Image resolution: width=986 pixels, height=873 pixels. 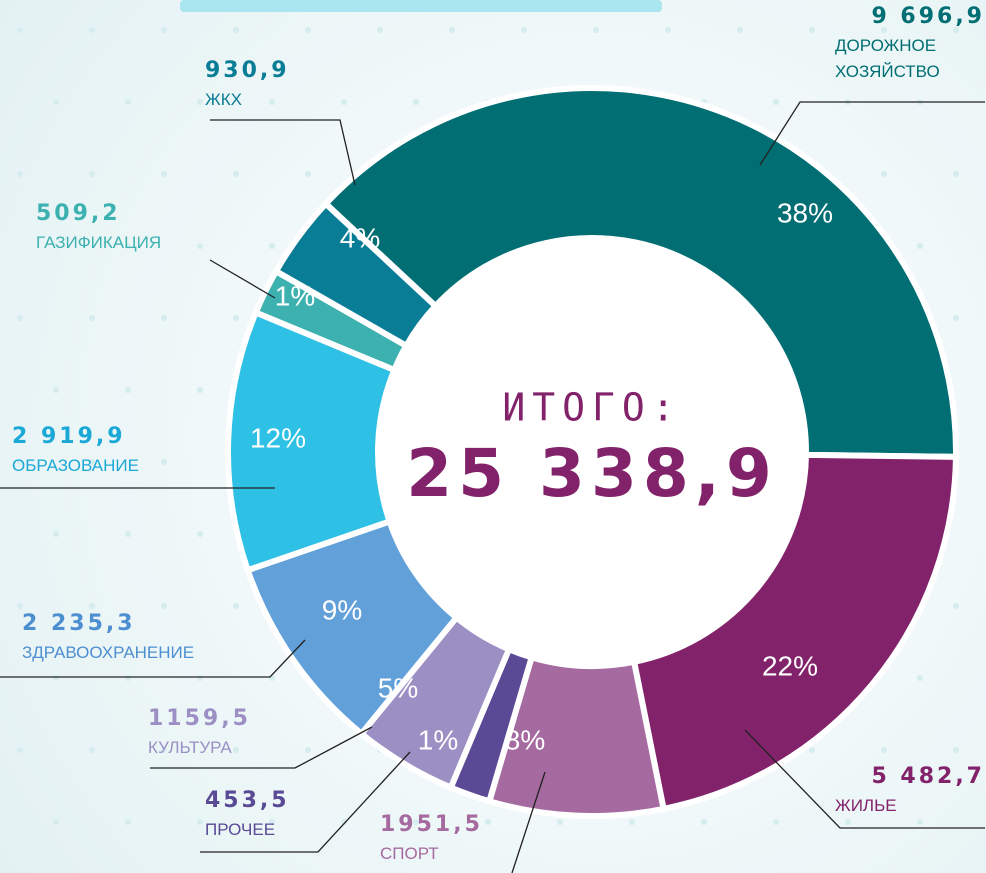 I want to click on callout-value: 1159,5, so click(x=199, y=718).